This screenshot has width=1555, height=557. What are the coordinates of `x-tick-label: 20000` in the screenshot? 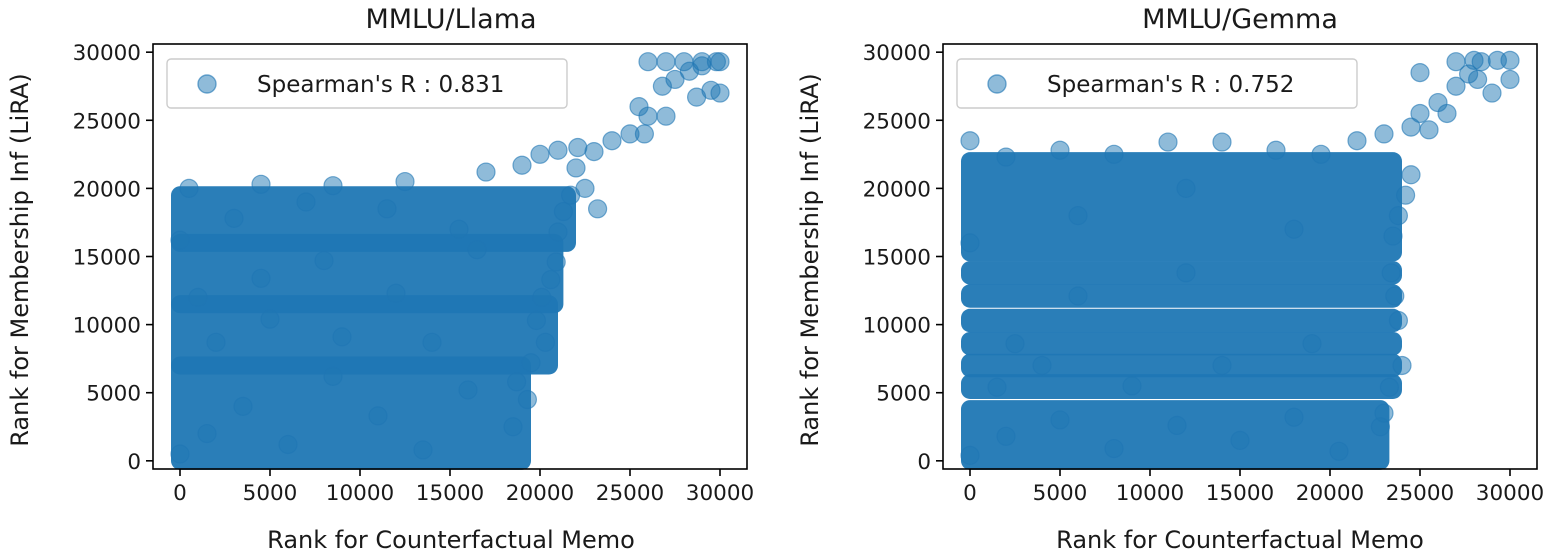 It's located at (540, 493).